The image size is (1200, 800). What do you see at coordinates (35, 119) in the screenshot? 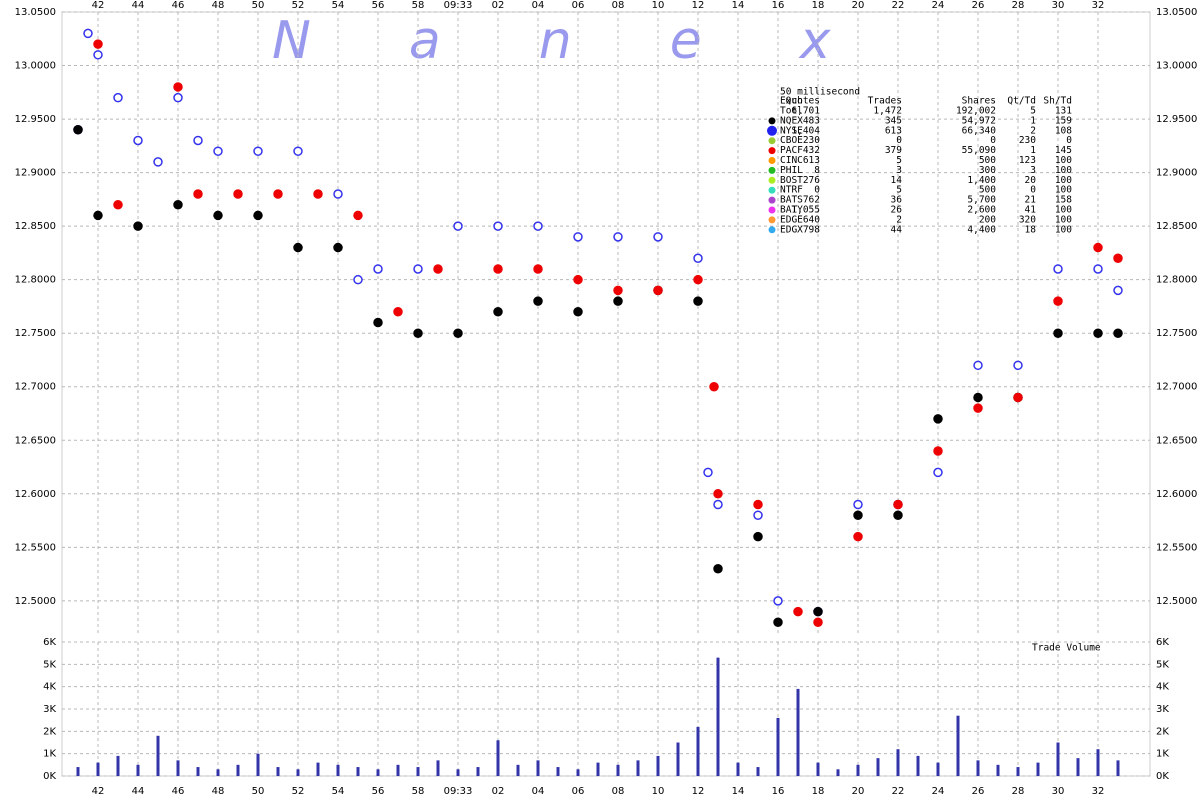
I see `y-tick-label: 12.9500` at bounding box center [35, 119].